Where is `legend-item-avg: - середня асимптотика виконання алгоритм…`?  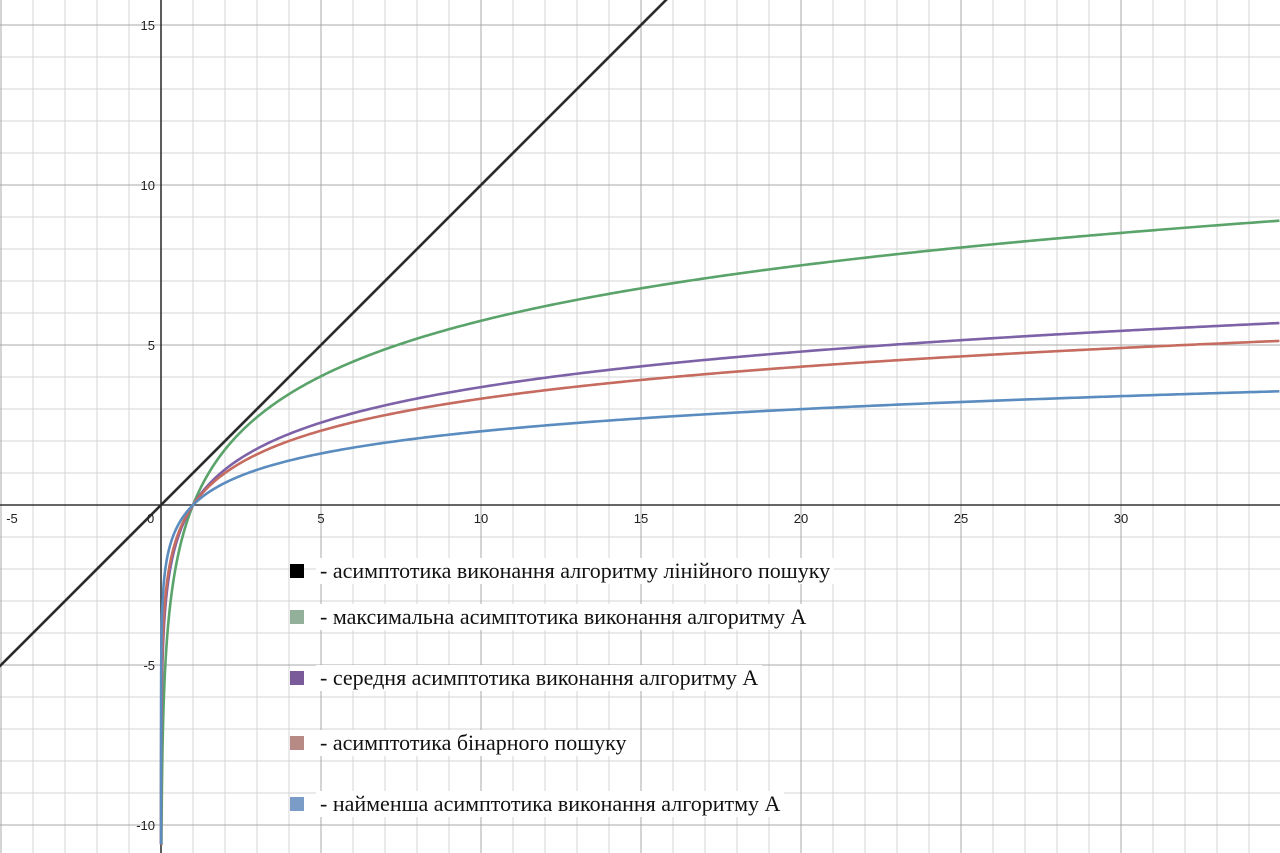 legend-item-avg: - середня асимптотика виконання алгоритм… is located at coordinates (521, 678).